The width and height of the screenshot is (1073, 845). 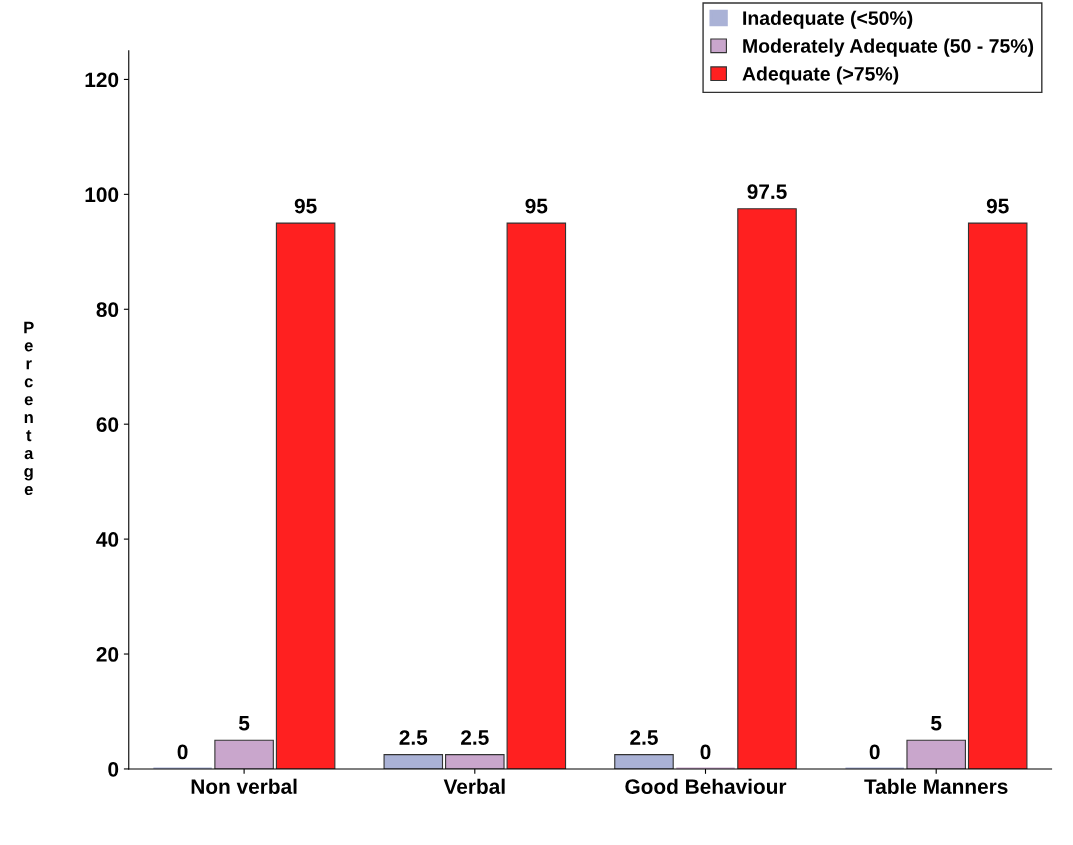 What do you see at coordinates (102, 80) in the screenshot?
I see `y-tick-label: 120` at bounding box center [102, 80].